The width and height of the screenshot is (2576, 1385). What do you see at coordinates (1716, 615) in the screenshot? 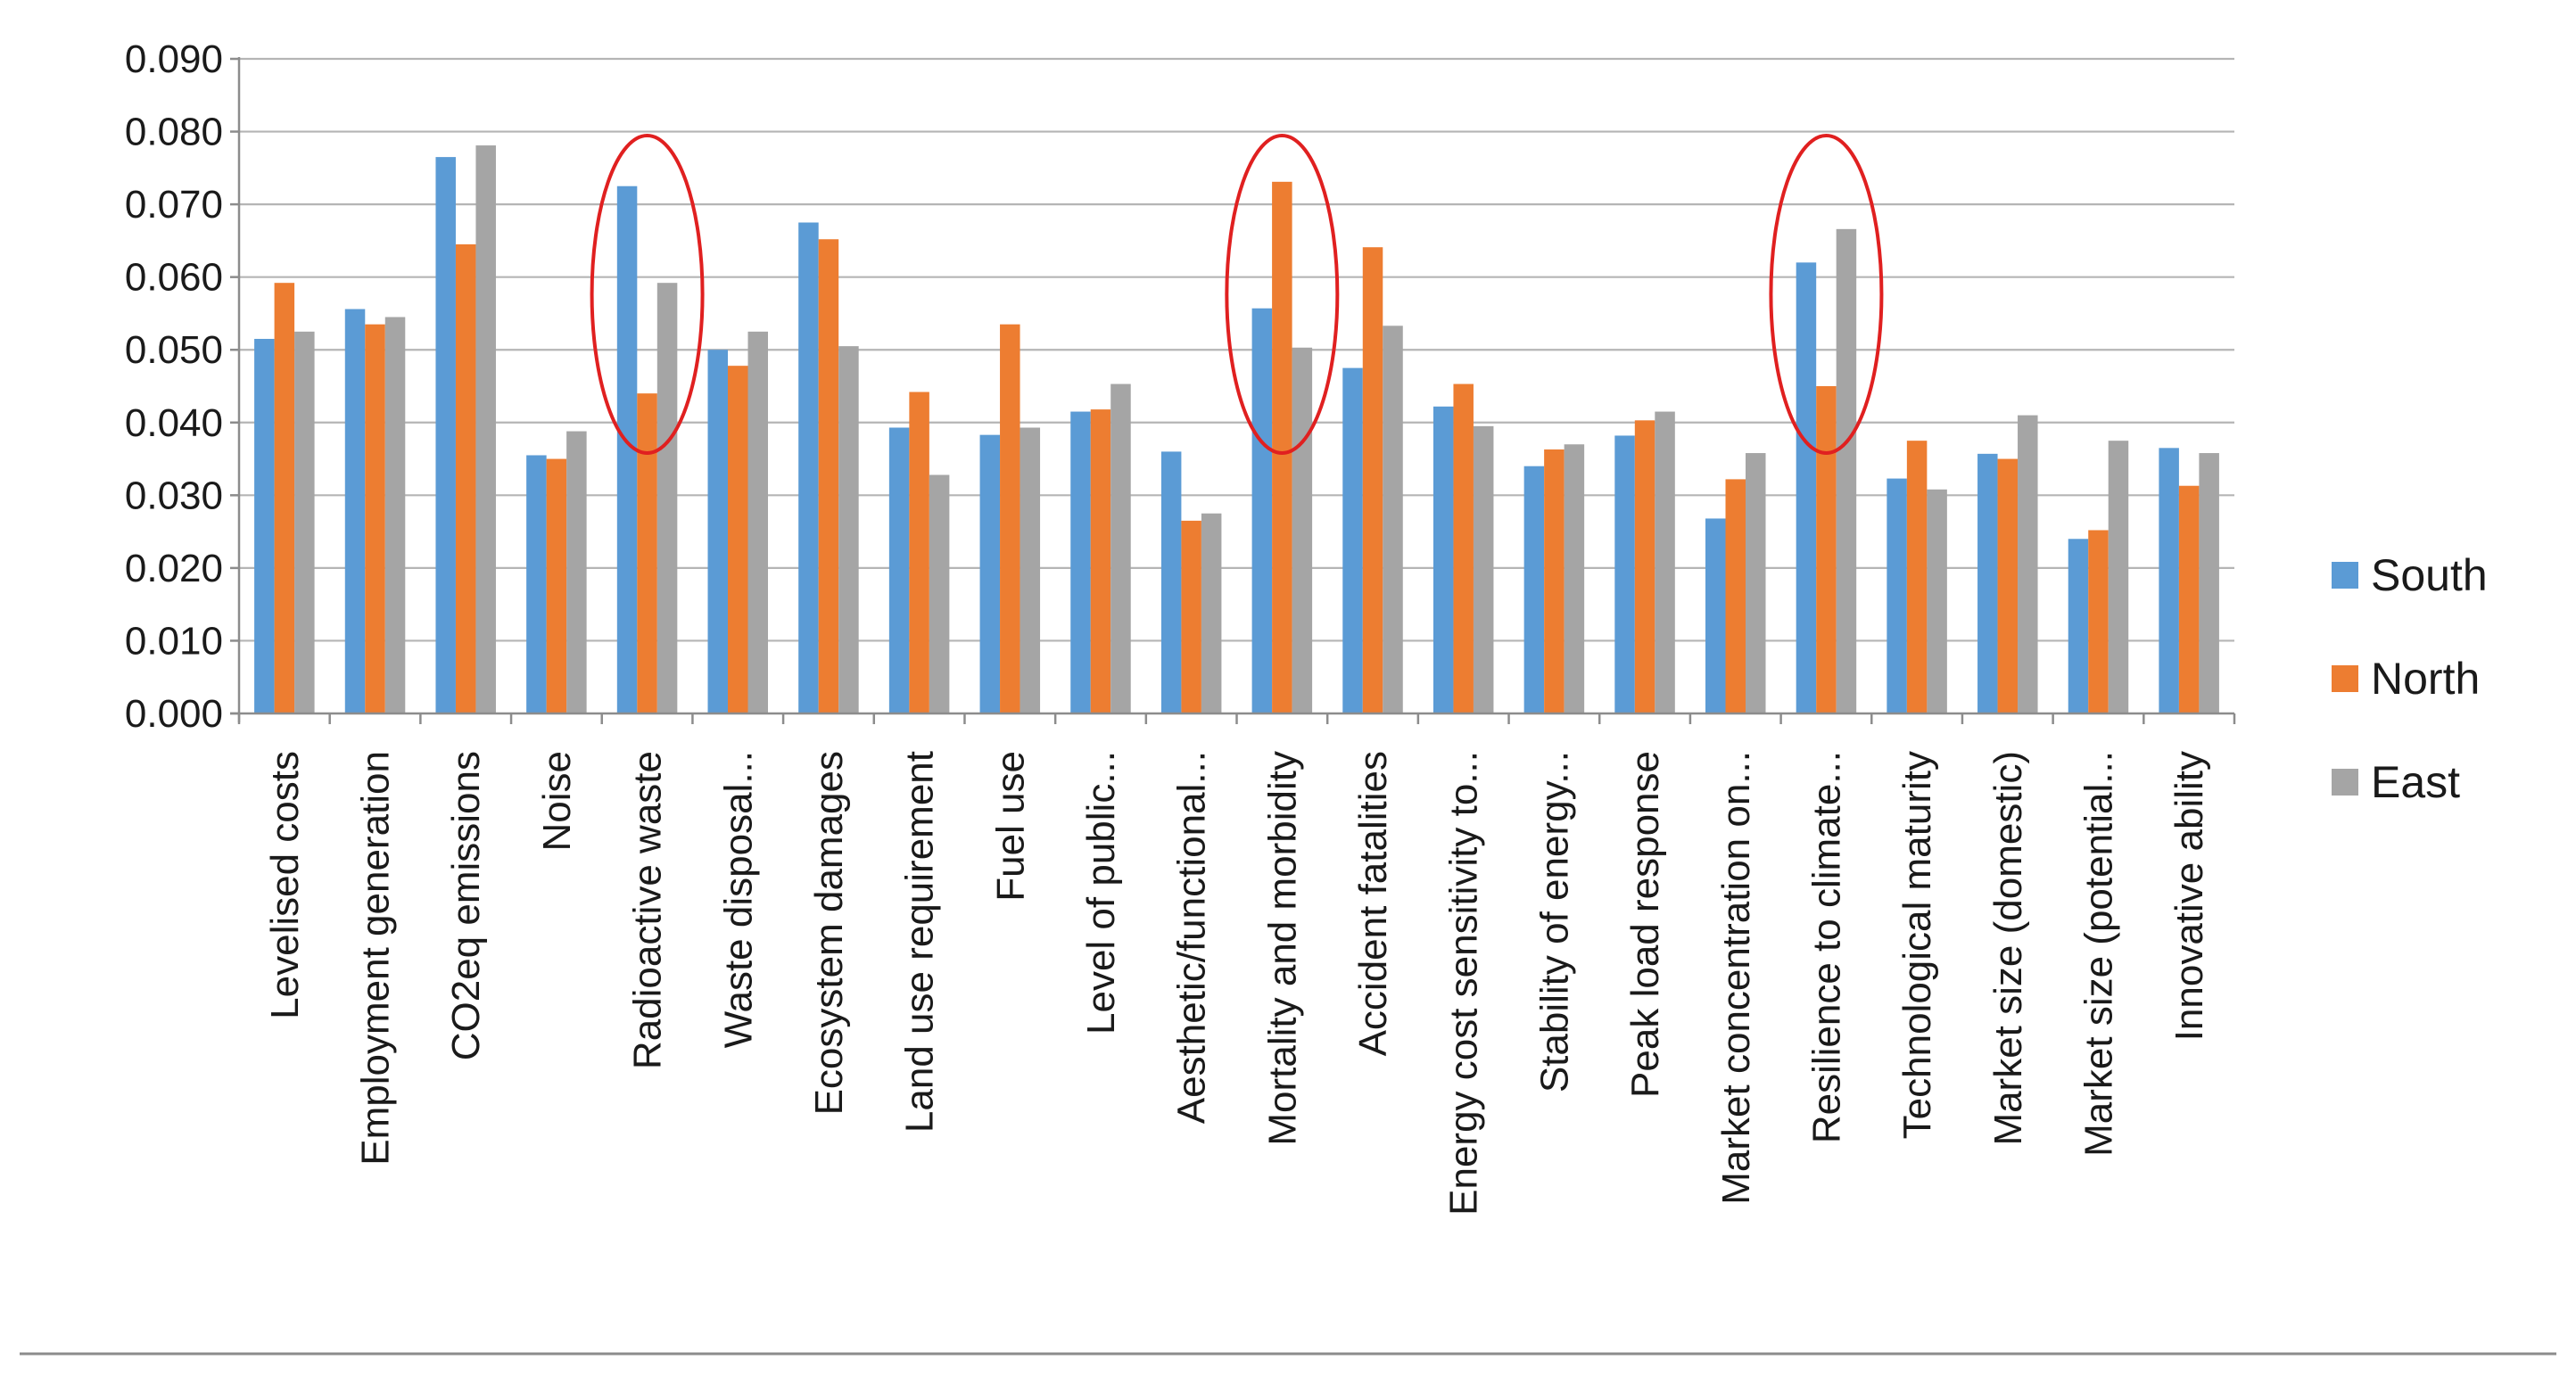
I see `bar-south-market-concentration-on` at bounding box center [1716, 615].